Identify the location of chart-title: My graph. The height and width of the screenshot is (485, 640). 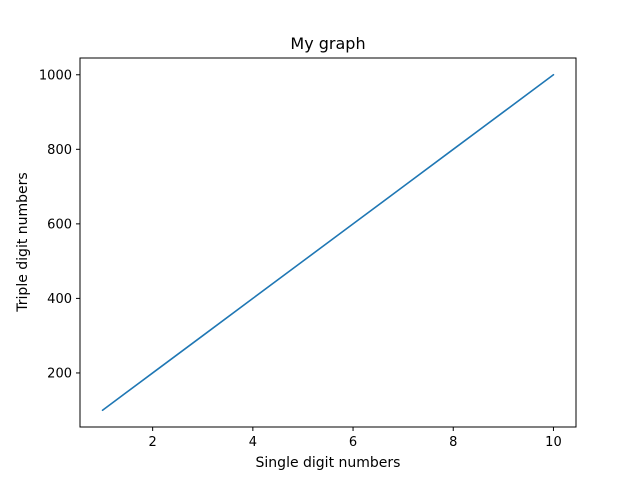
(327, 43).